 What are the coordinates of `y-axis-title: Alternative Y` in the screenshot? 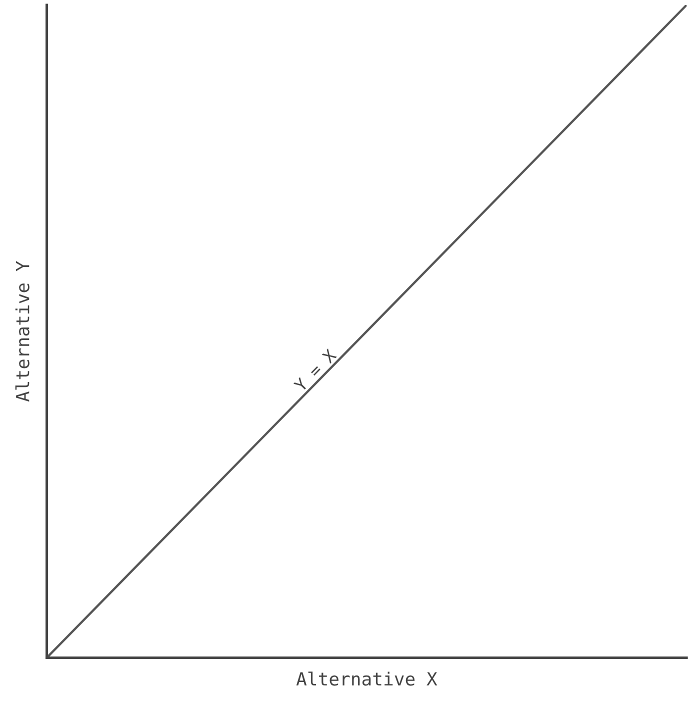 It's located at (22, 331).